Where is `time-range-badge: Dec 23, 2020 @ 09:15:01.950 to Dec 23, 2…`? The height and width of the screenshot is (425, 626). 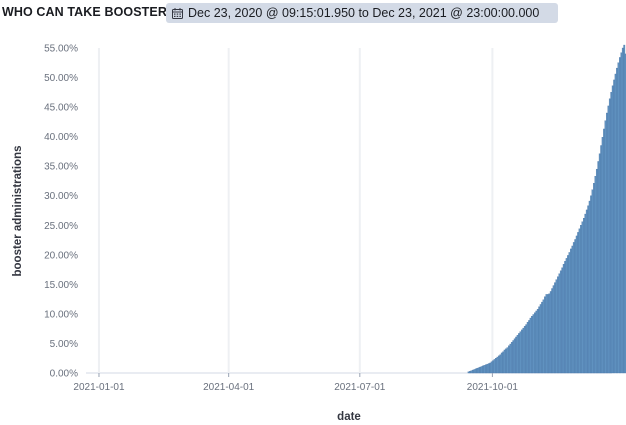
time-range-badge: Dec 23, 2020 @ 09:15:01.950 to Dec 23, 2… is located at coordinates (362, 13).